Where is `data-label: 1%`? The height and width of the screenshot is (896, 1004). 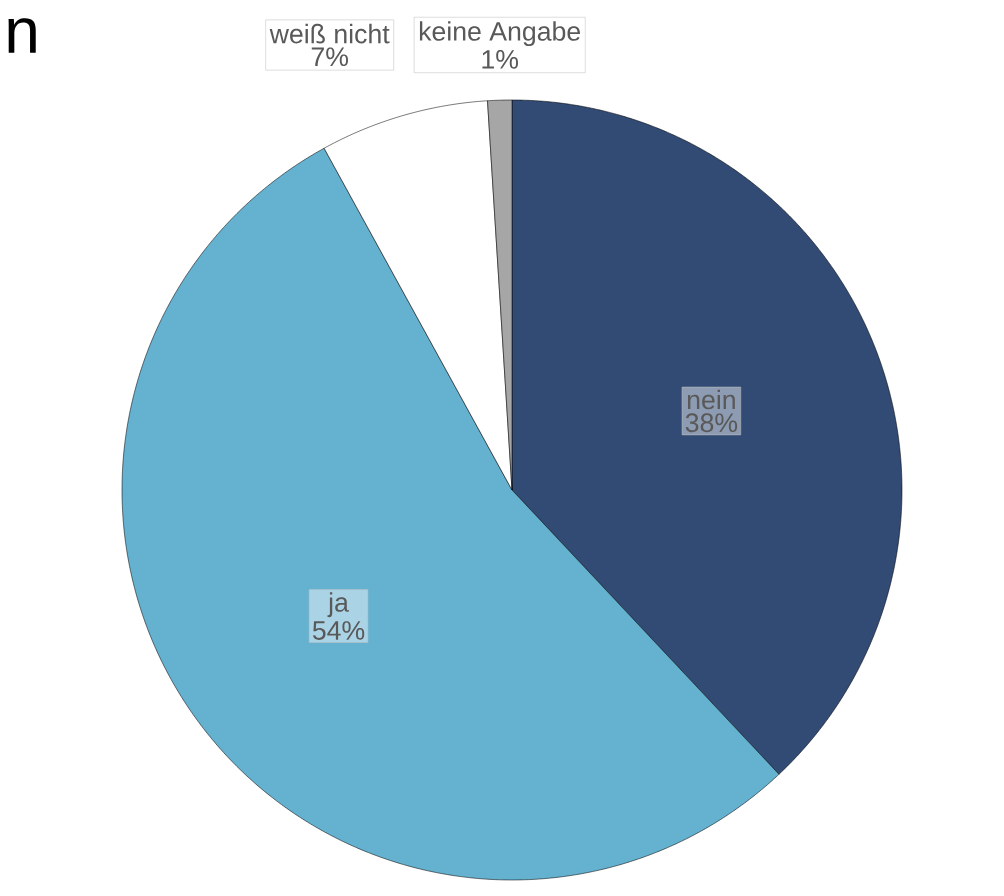 data-label: 1% is located at coordinates (500, 59).